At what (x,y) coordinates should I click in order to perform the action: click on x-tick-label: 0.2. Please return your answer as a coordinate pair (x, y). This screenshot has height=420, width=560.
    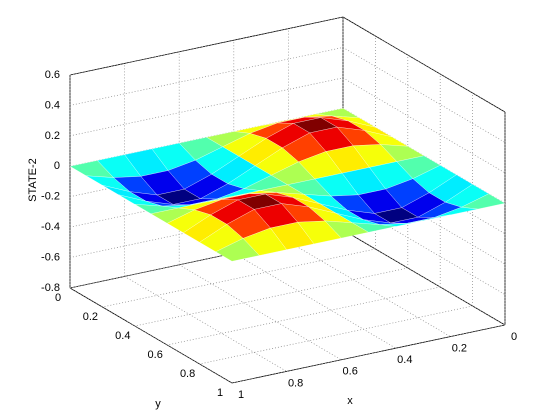
    Looking at the image, I should click on (459, 349).